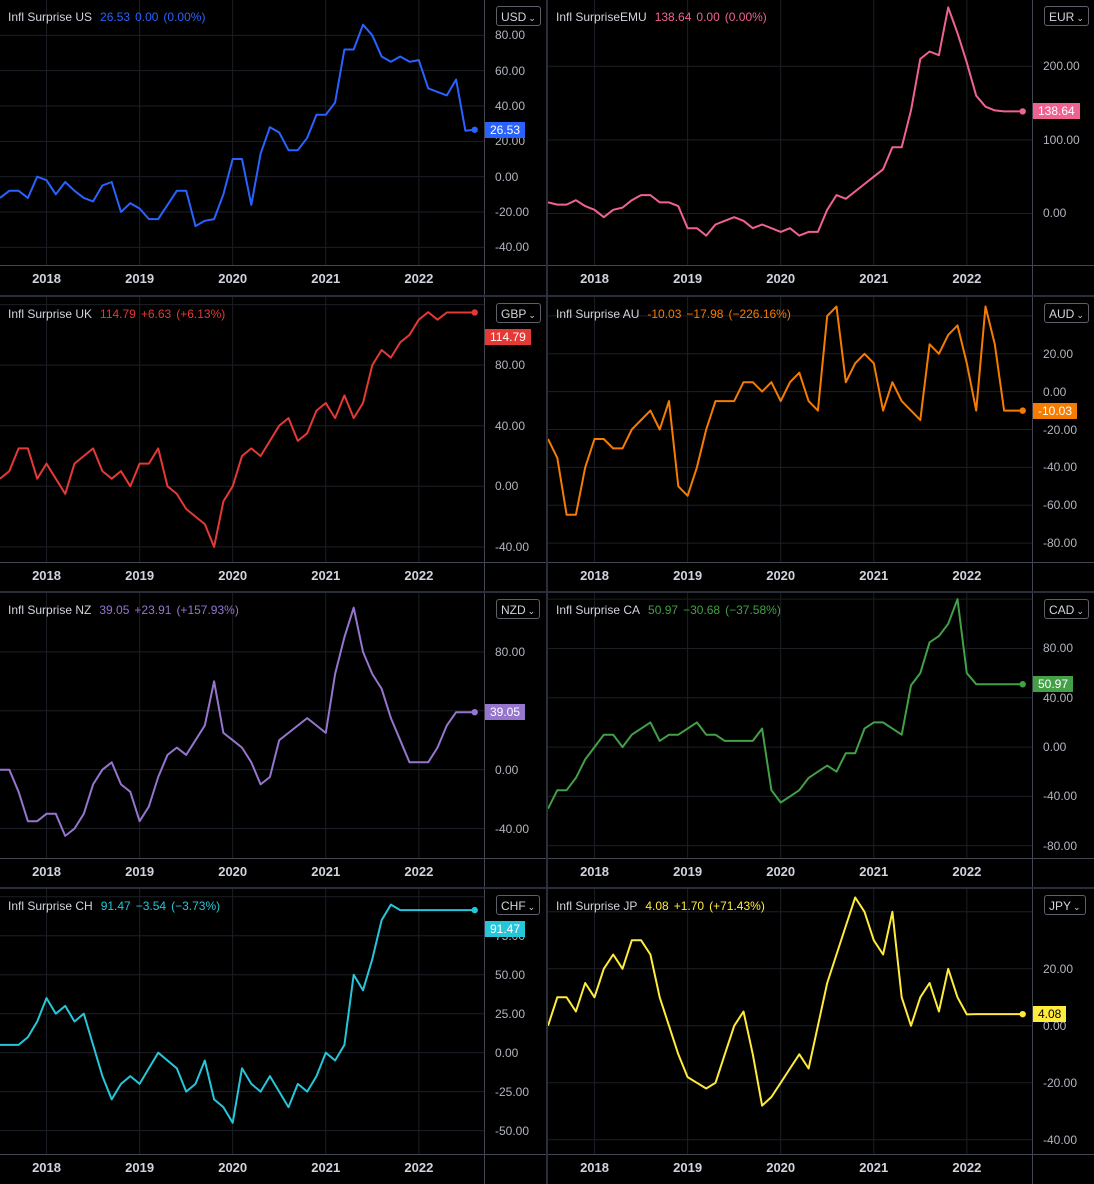  I want to click on change-percent: (+6.13%), so click(201, 314).